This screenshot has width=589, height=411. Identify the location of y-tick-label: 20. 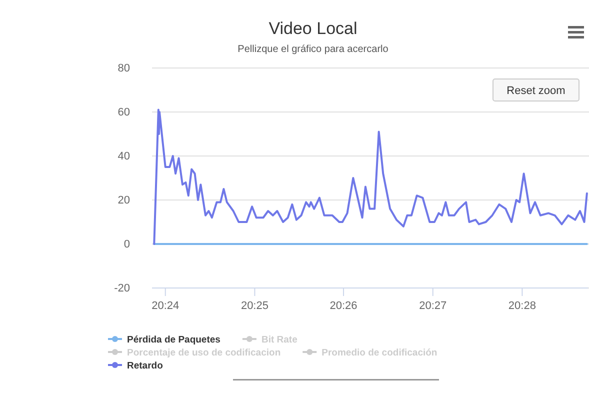
(124, 200).